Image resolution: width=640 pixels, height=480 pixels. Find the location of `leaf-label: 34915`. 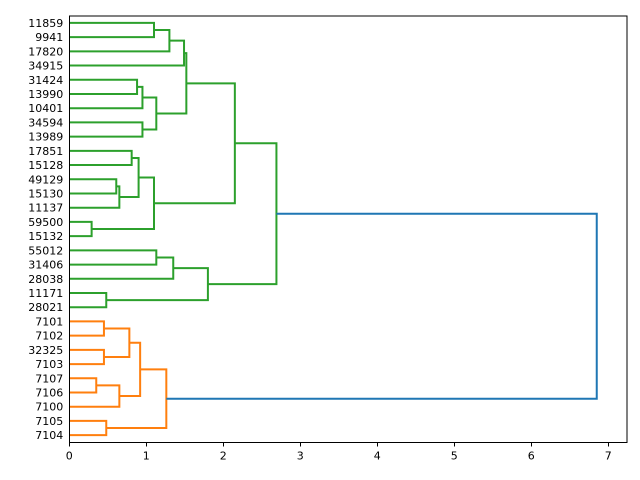

leaf-label: 34915 is located at coordinates (45, 66).